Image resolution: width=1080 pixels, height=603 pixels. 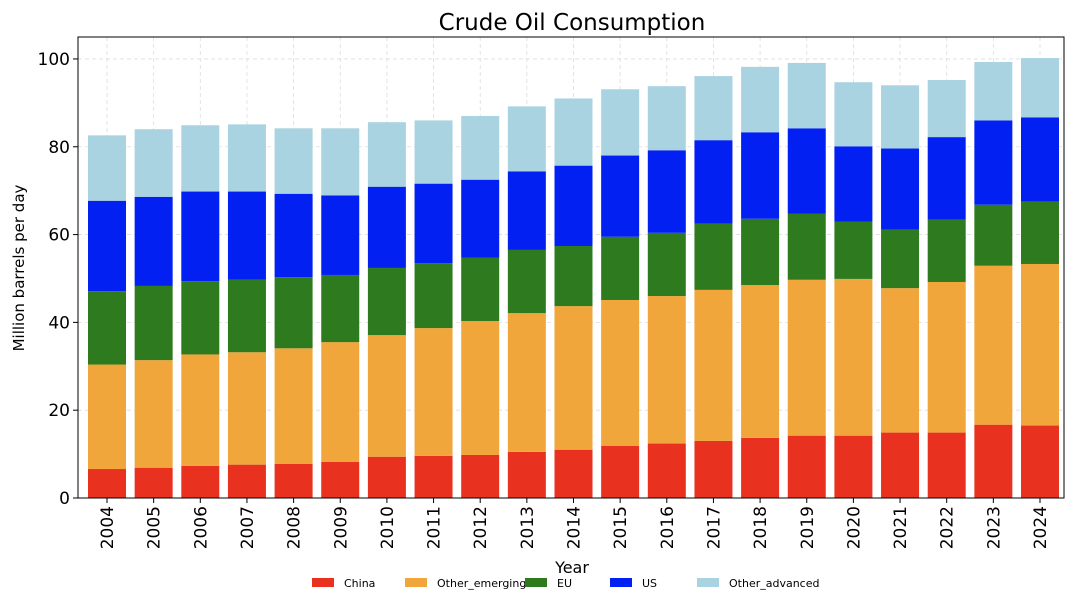 What do you see at coordinates (571, 567) in the screenshot?
I see `x-axis-label: Year` at bounding box center [571, 567].